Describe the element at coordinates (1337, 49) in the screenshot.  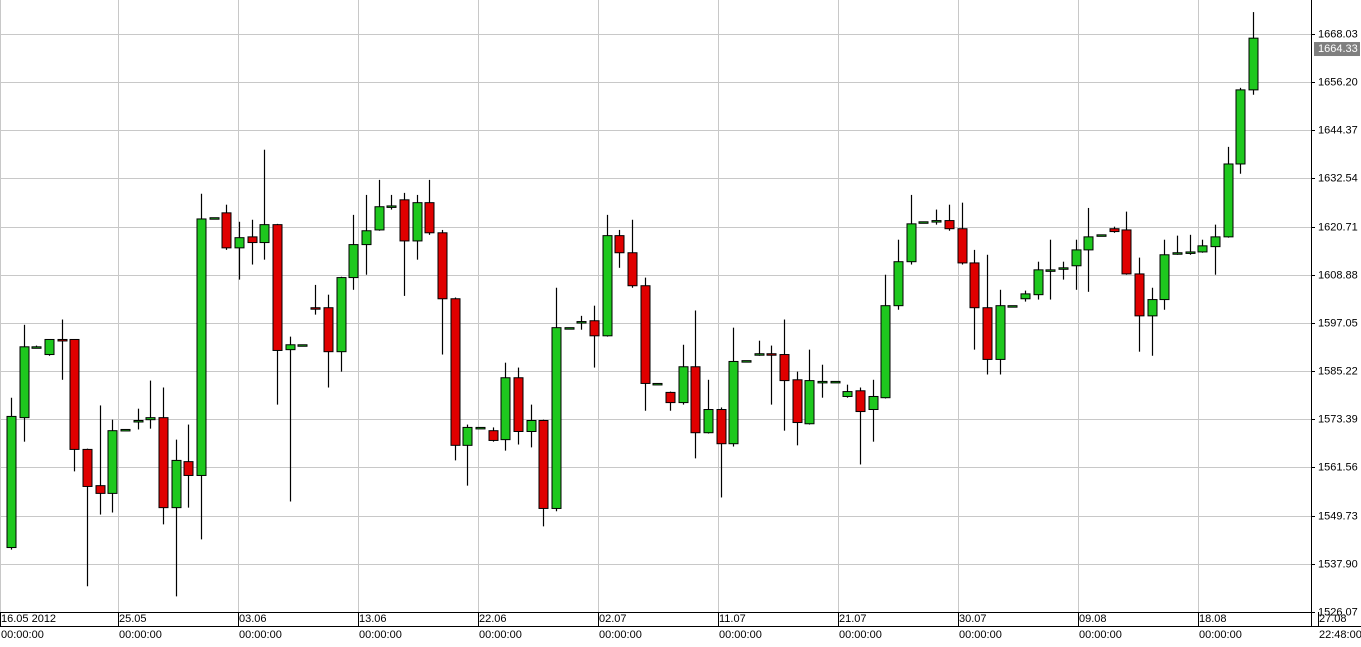
I see `last-price-tag` at that location.